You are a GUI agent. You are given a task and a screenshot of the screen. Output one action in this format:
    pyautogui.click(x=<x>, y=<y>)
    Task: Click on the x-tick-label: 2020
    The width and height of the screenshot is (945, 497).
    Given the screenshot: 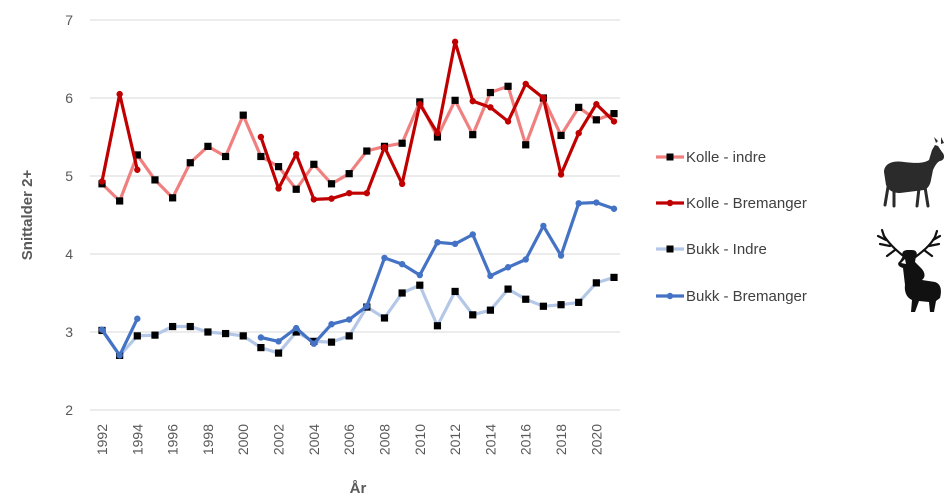 What is the action you would take?
    pyautogui.click(x=596, y=439)
    